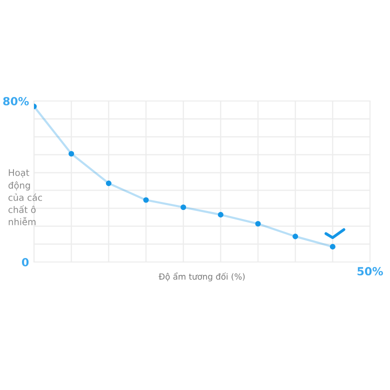 This screenshot has height=390, width=390. Describe the element at coordinates (201, 277) in the screenshot. I see `x-axis-title: Độ ẩm tương đối (%)` at that location.